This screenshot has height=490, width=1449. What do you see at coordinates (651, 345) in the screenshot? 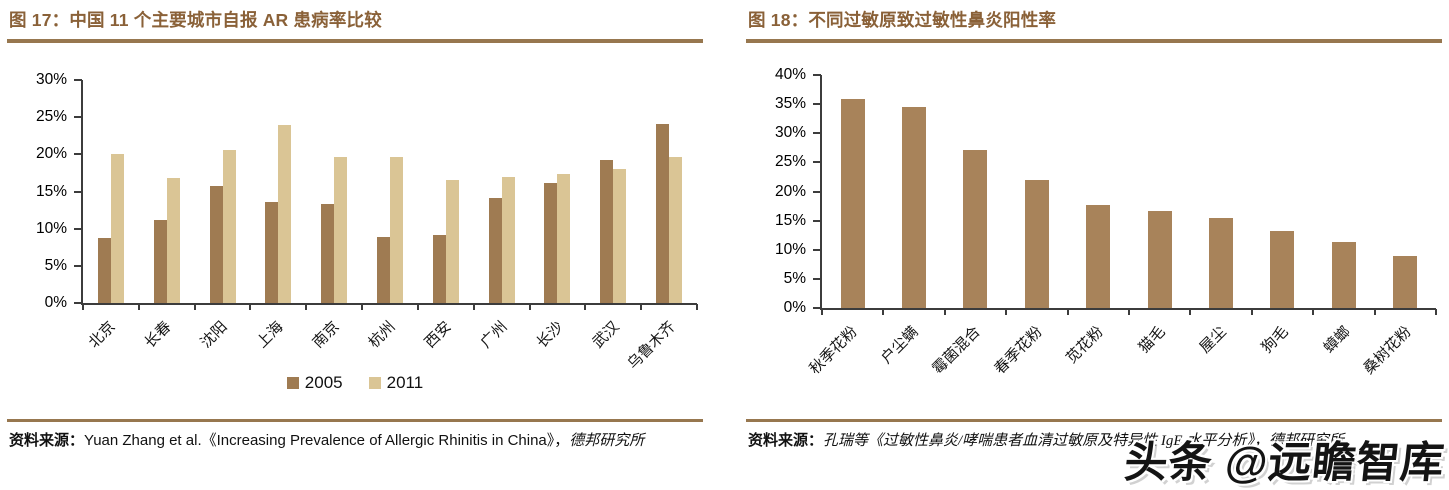
I see `x-axis-label-text: 乌鲁木齐` at bounding box center [651, 345].